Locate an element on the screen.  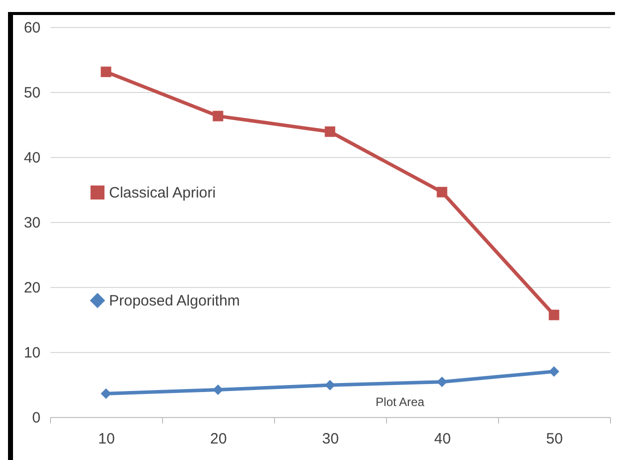
x-tick-label: 30 is located at coordinates (330, 439).